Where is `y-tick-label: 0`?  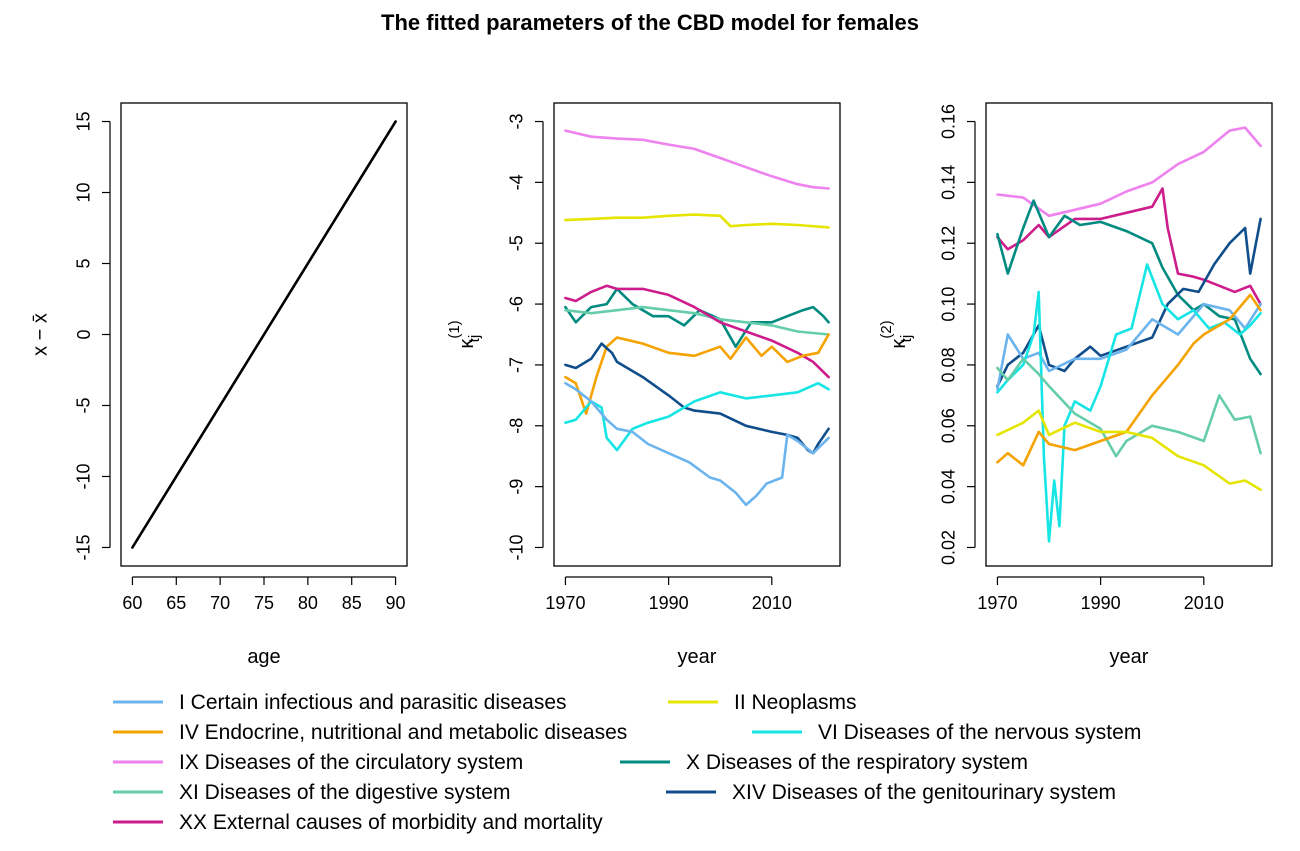 y-tick-label: 0 is located at coordinates (84, 334).